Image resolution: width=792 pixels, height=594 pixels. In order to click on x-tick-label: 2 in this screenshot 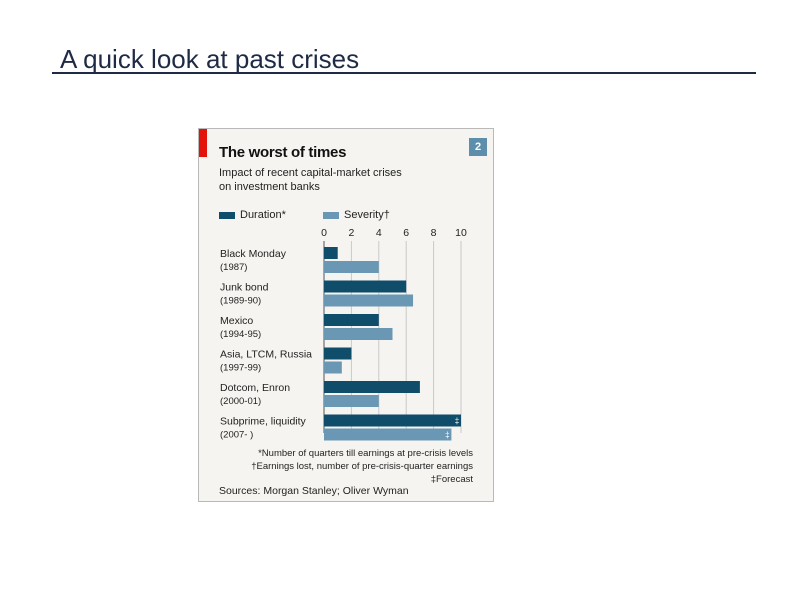, I will do `click(351, 233)`.